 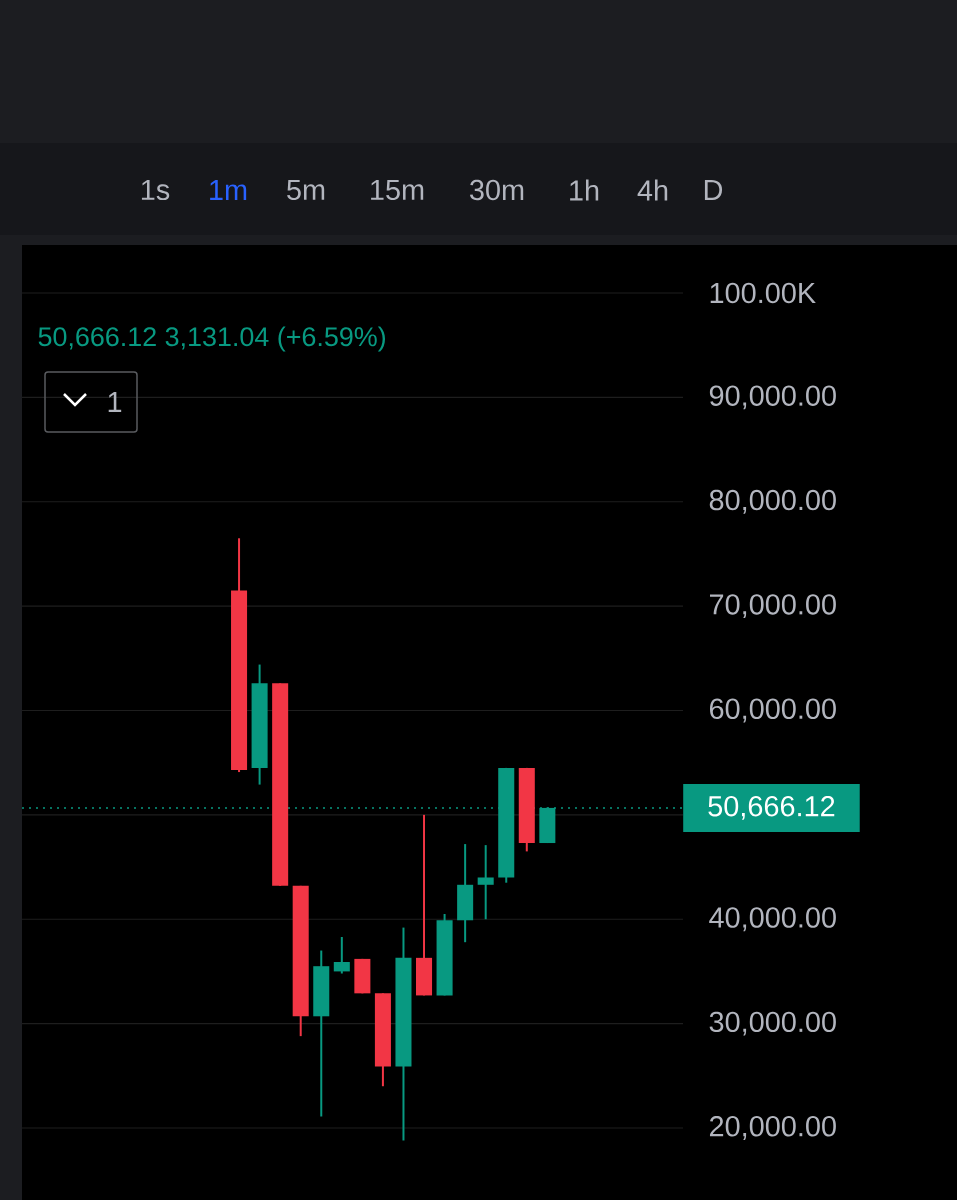 What do you see at coordinates (771, 807) in the screenshot?
I see `ref-line-label: 50,666.12` at bounding box center [771, 807].